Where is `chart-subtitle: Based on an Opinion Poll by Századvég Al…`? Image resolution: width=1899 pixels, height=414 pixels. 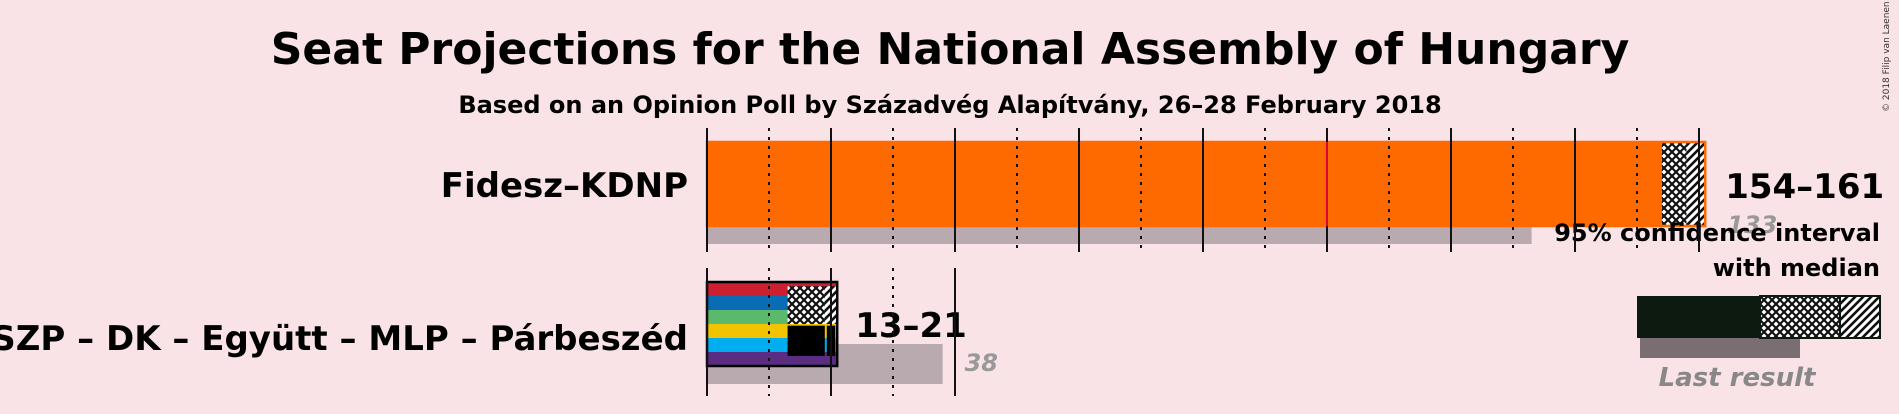
chart-subtitle: Based on an Opinion Poll by Századvég Al… is located at coordinates (949, 105).